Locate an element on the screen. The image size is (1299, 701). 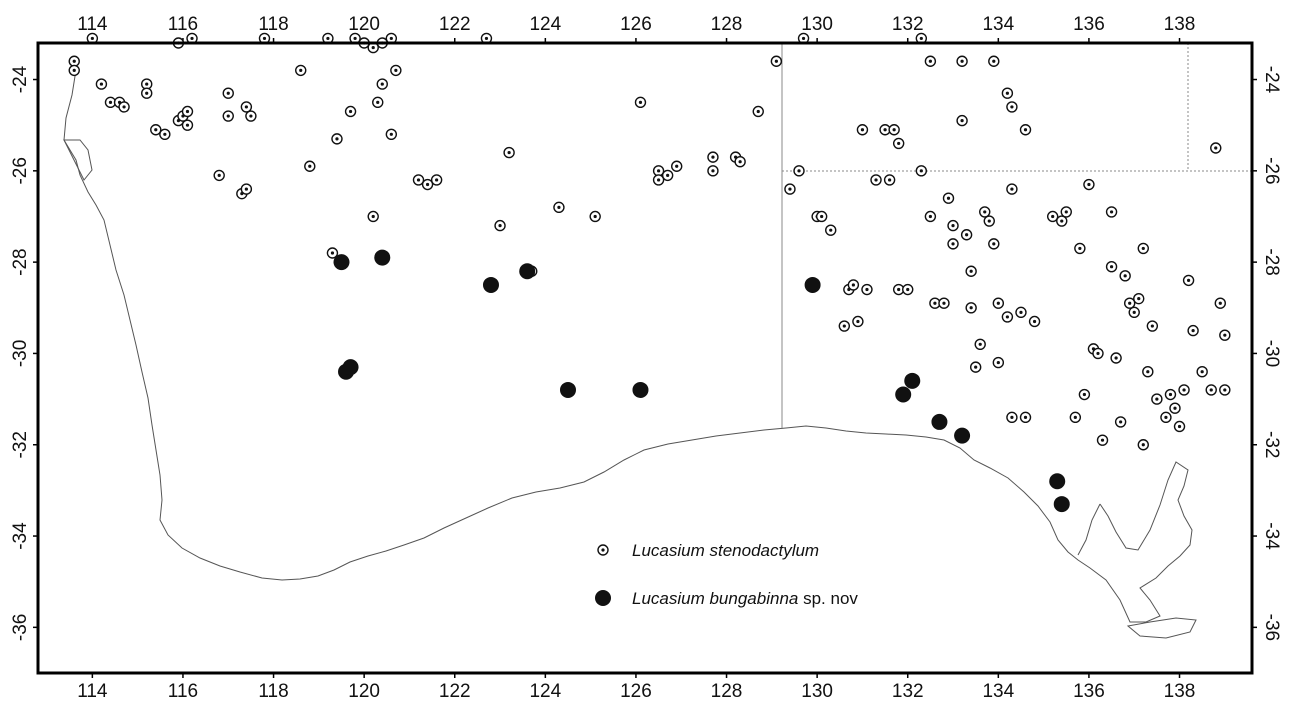
lat-tick-label-left: -26 is located at coordinates (20, 170).